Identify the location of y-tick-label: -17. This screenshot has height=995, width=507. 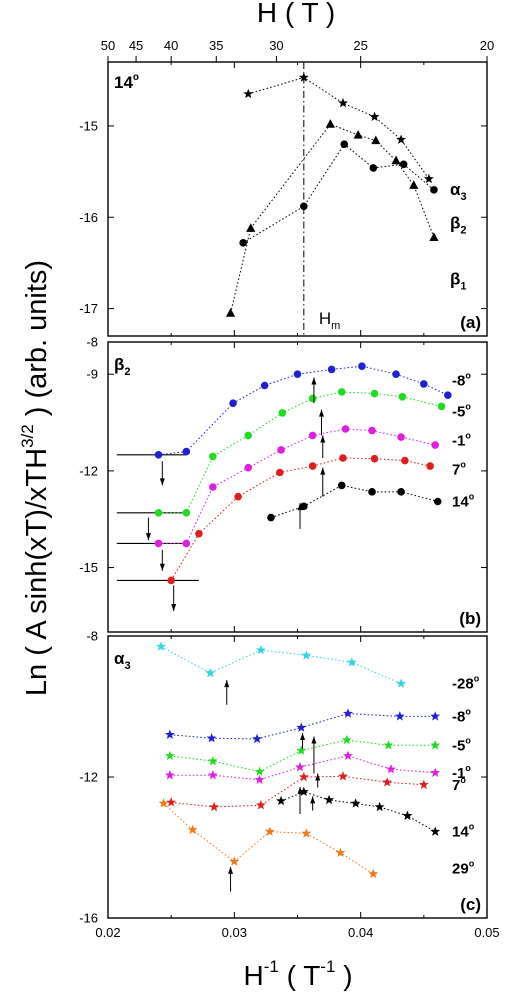
(88, 308).